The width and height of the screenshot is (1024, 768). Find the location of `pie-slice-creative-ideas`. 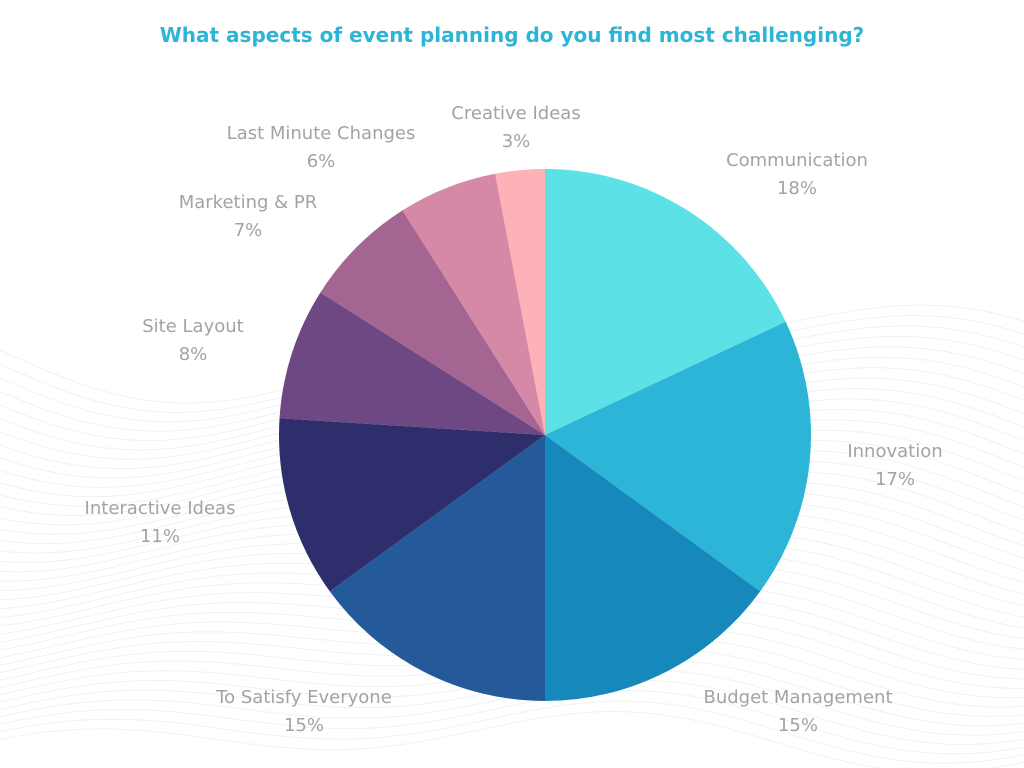

pie-slice-creative-ideas is located at coordinates (520, 302).